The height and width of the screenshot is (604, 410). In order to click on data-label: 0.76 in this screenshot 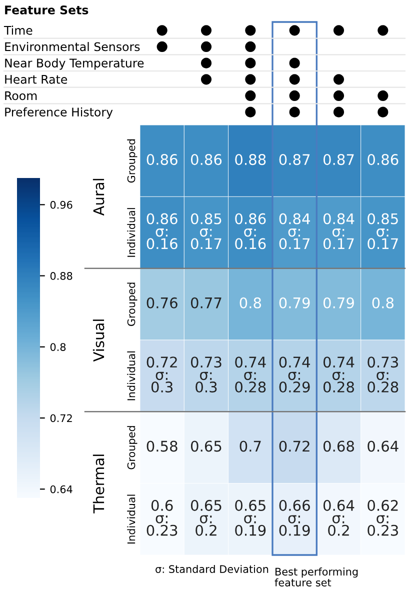, I will do `click(162, 302)`.